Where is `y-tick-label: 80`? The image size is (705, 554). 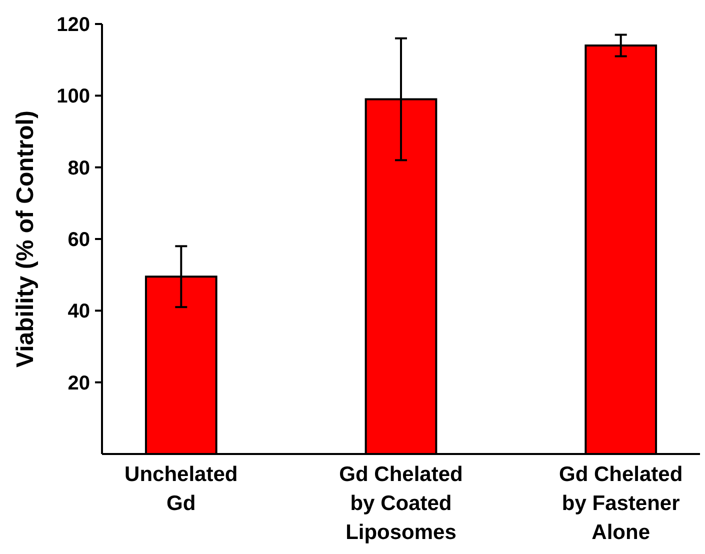 y-tick-label: 80 is located at coordinates (79, 168).